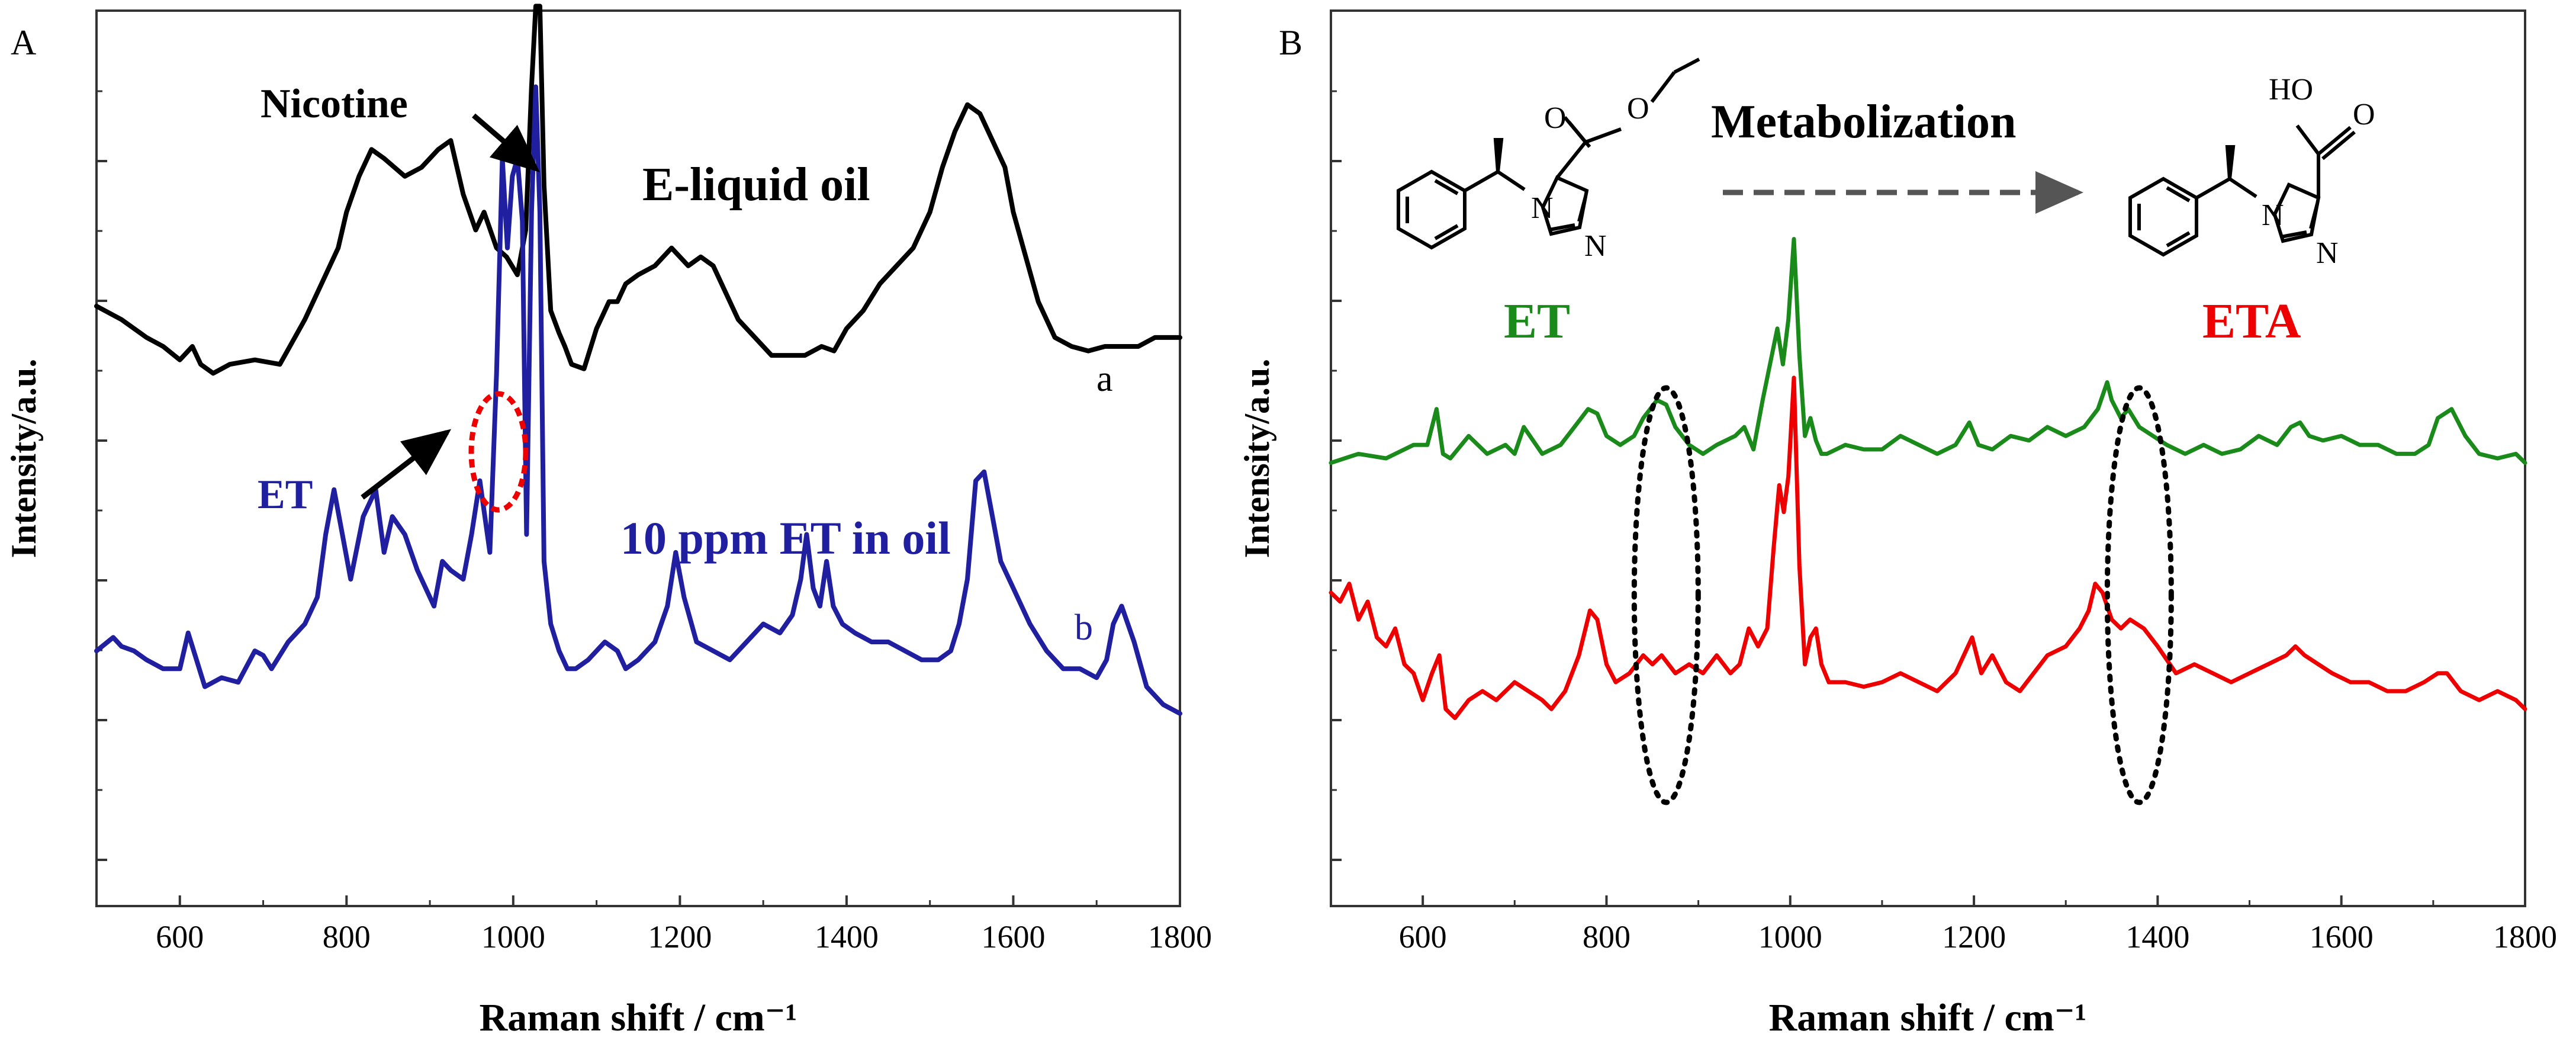  I want to click on panel-b-x-axis-label: Raman shift / cm⁻¹, so click(1928, 1018).